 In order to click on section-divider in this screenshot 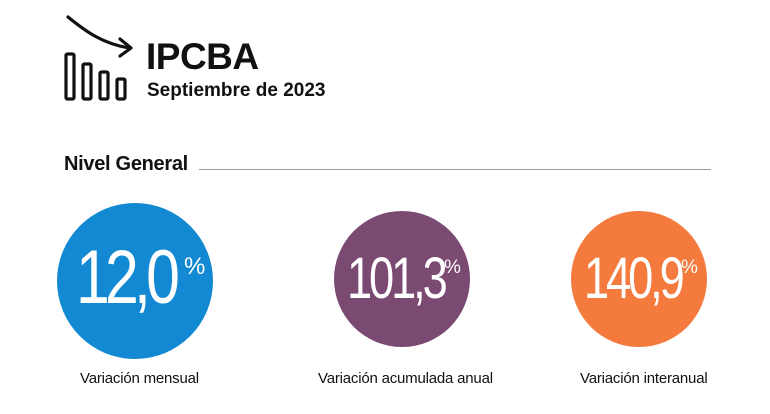, I will do `click(455, 169)`.